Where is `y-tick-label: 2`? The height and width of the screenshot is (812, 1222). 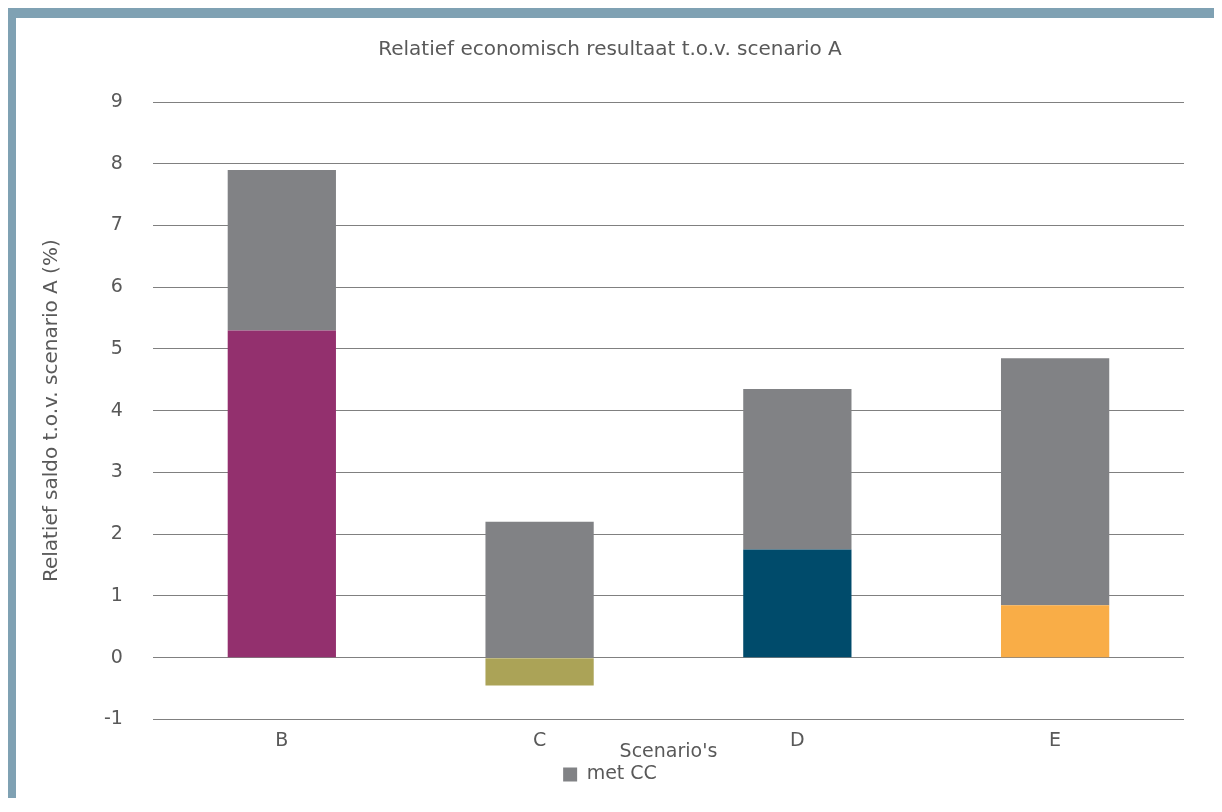 y-tick-label: 2 is located at coordinates (116, 532).